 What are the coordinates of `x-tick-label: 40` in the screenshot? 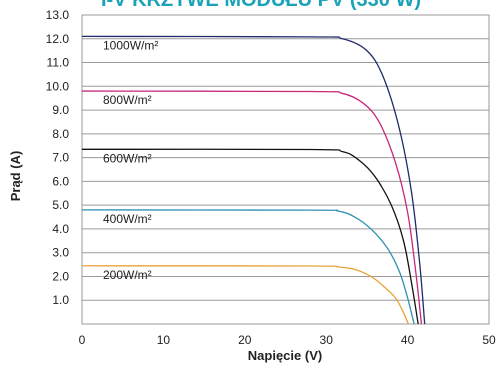 It's located at (408, 340).